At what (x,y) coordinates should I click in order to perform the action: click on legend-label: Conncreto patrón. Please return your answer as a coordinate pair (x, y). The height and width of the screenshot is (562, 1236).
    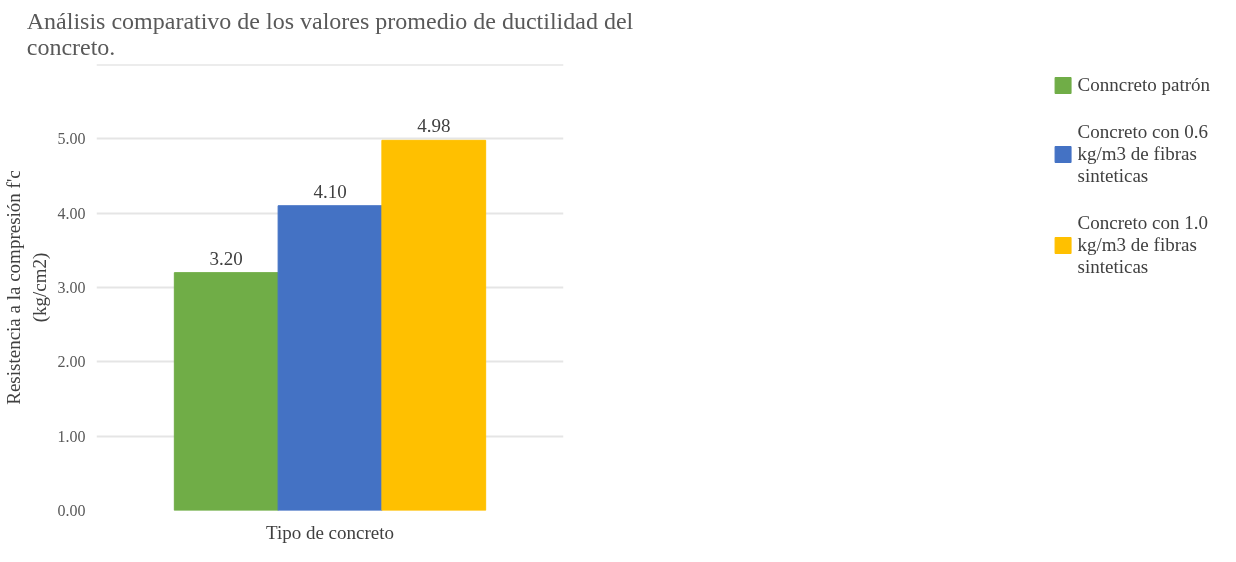
    Looking at the image, I should click on (1143, 85).